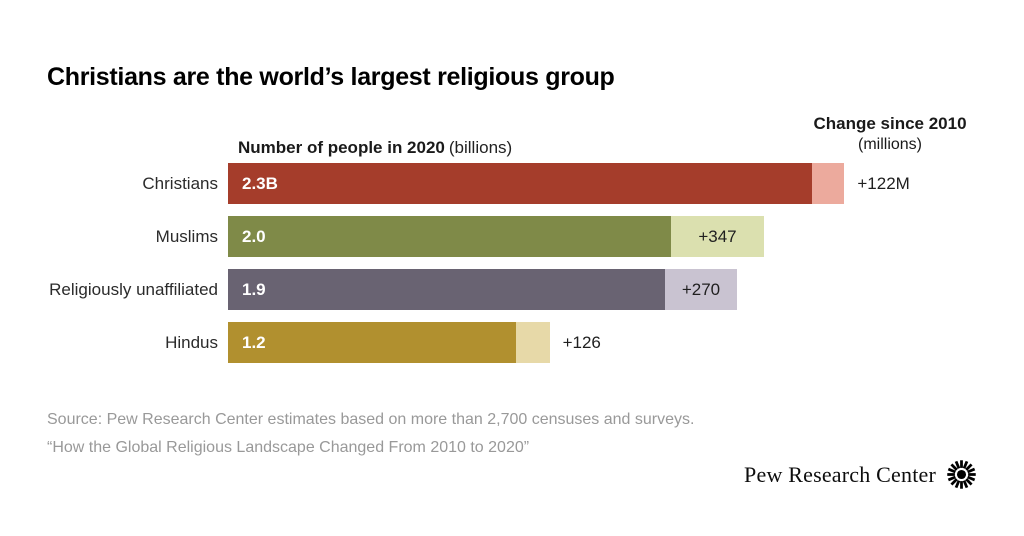 Image resolution: width=1024 pixels, height=536 pixels. What do you see at coordinates (480, 147) in the screenshot?
I see `column-header-people-2020-note: (billions)` at bounding box center [480, 147].